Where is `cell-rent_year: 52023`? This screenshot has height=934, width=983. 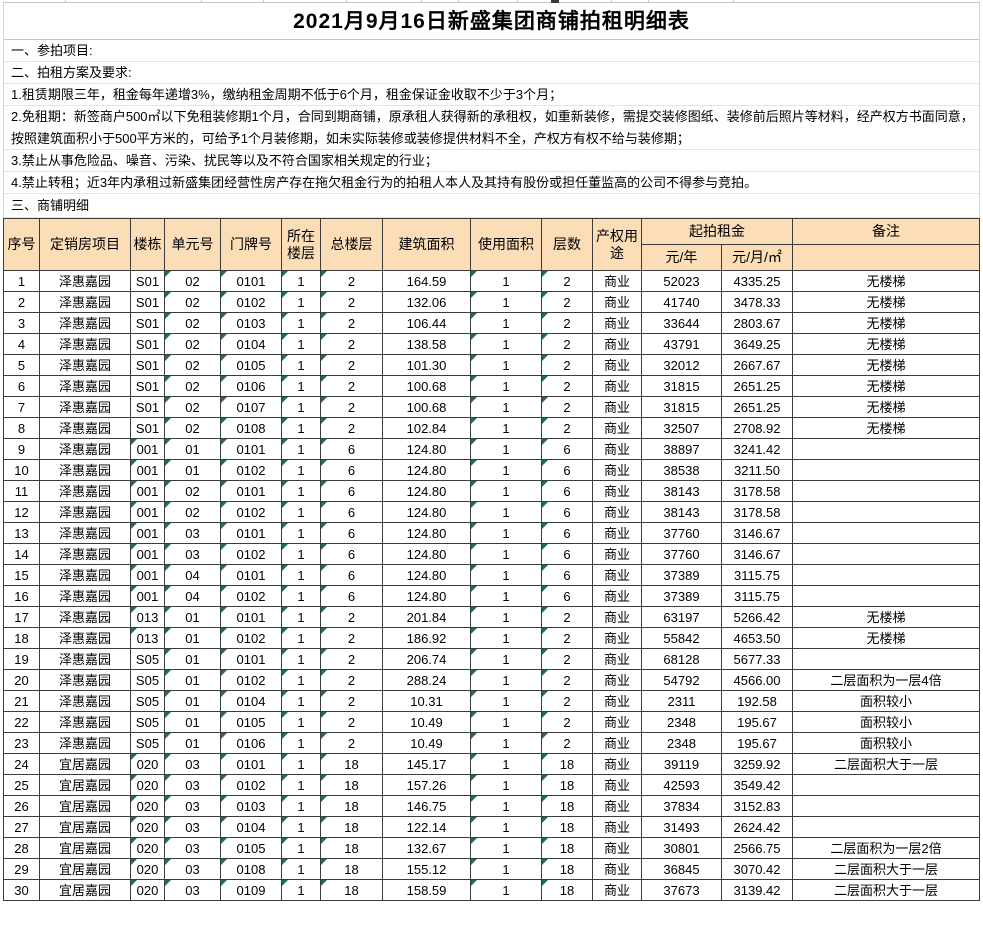
cell-rent_year: 52023 is located at coordinates (681, 281).